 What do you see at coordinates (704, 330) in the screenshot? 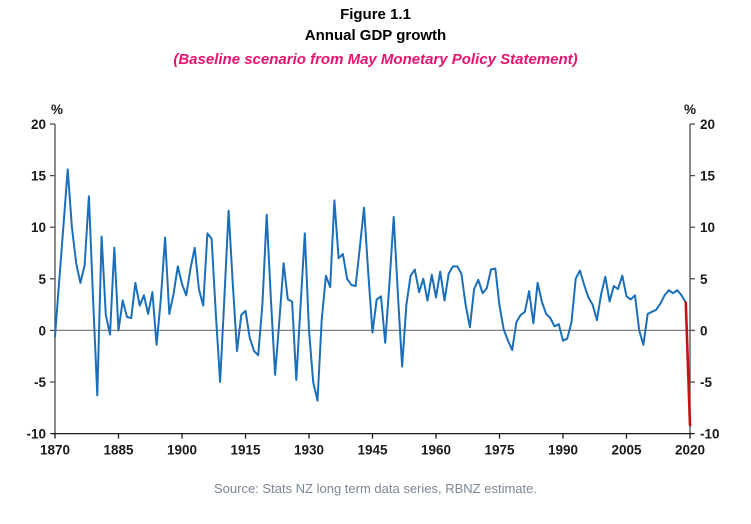
I see `y-tick-label-right: 0` at bounding box center [704, 330].